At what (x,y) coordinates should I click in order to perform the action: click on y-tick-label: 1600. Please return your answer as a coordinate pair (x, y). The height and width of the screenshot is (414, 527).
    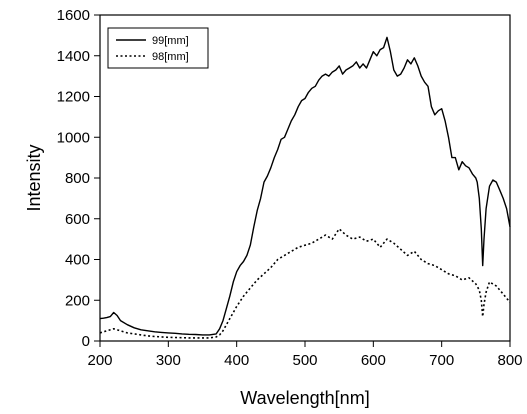
    Looking at the image, I should click on (73, 15).